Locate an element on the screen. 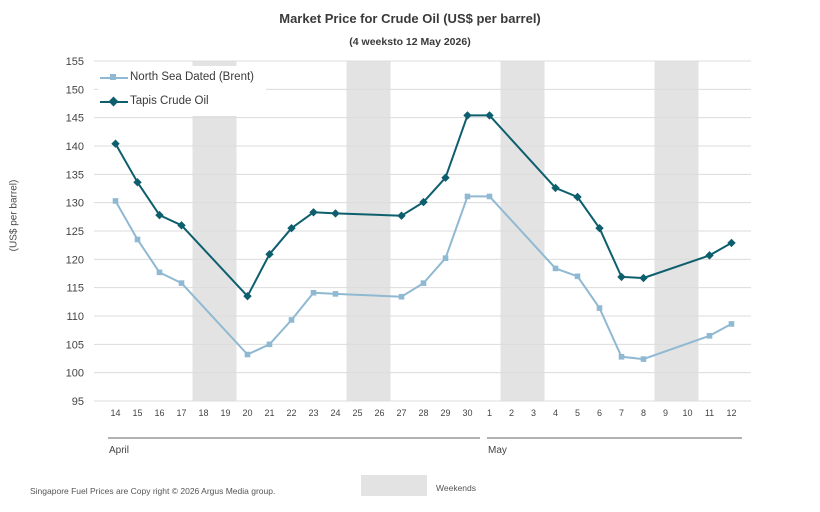 This screenshot has height=512, width=820. x-tick-label: 9 is located at coordinates (665, 413).